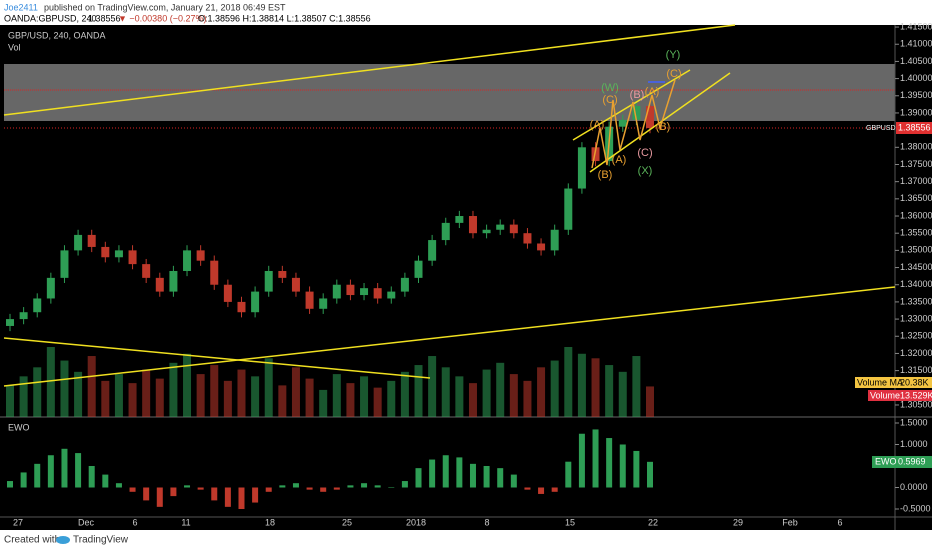 Image resolution: width=932 pixels, height=550 pixels. Describe the element at coordinates (916, 95) in the screenshot. I see `y-tick-label: 1.39500` at that location.